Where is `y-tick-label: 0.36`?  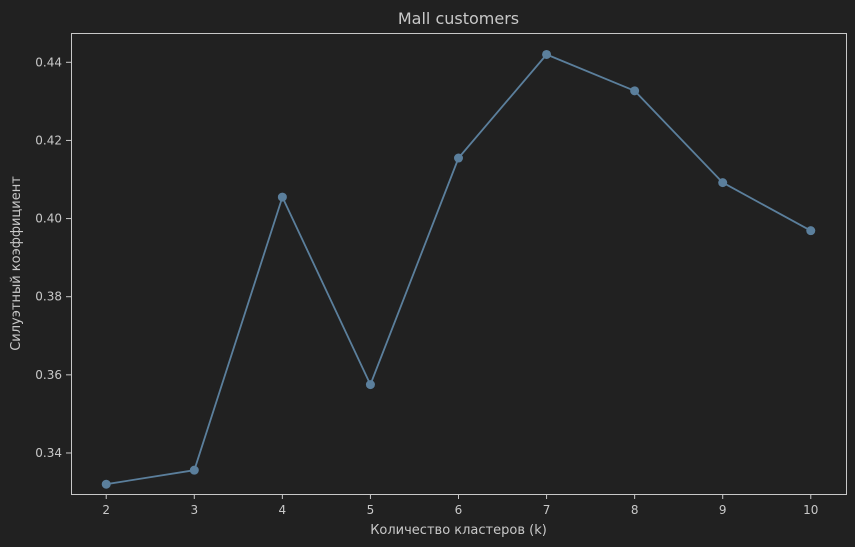
y-tick-label: 0.36 is located at coordinates (48, 375).